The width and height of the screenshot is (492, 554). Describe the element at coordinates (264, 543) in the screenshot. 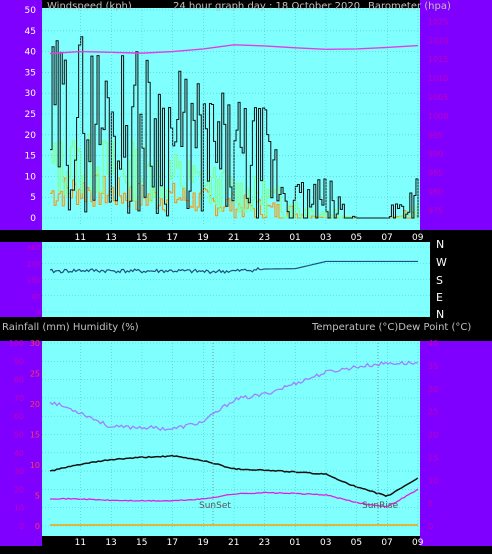

I see `temp-x-tick-label: 23` at that location.